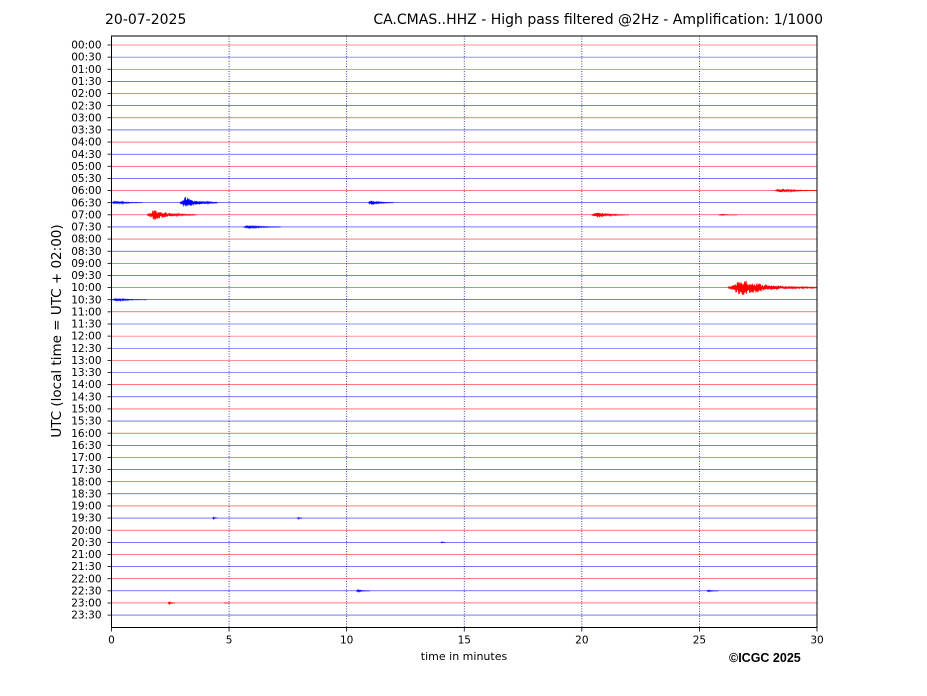 This screenshot has width=927, height=696. What do you see at coordinates (86, 410) in the screenshot?
I see `row-time-label: 15:00` at bounding box center [86, 410].